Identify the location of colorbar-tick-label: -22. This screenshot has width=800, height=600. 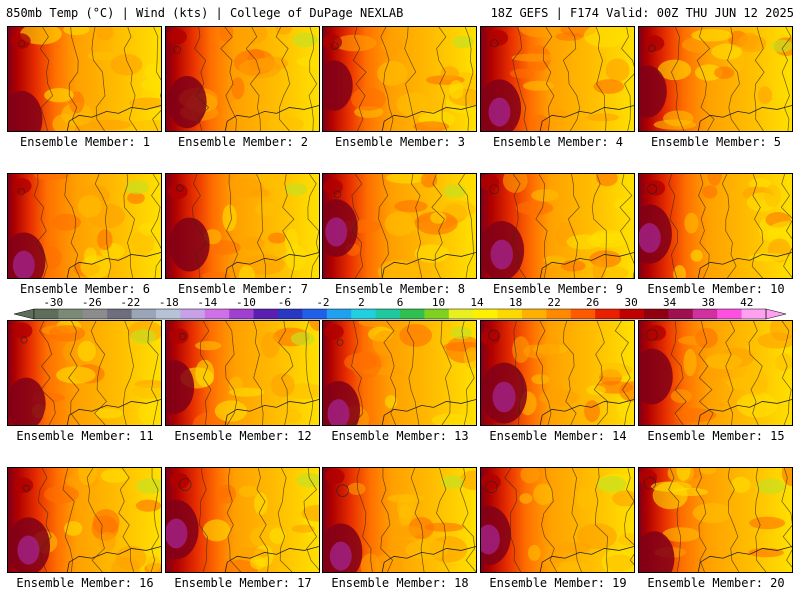
(130, 302).